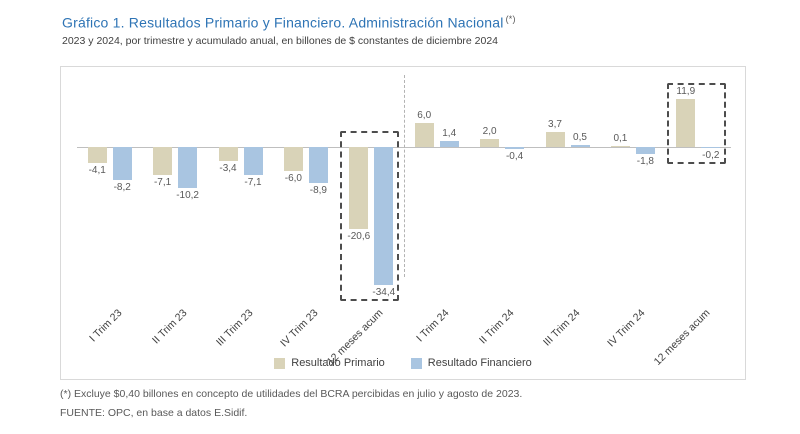  I want to click on period-separator-line, so click(404, 176).